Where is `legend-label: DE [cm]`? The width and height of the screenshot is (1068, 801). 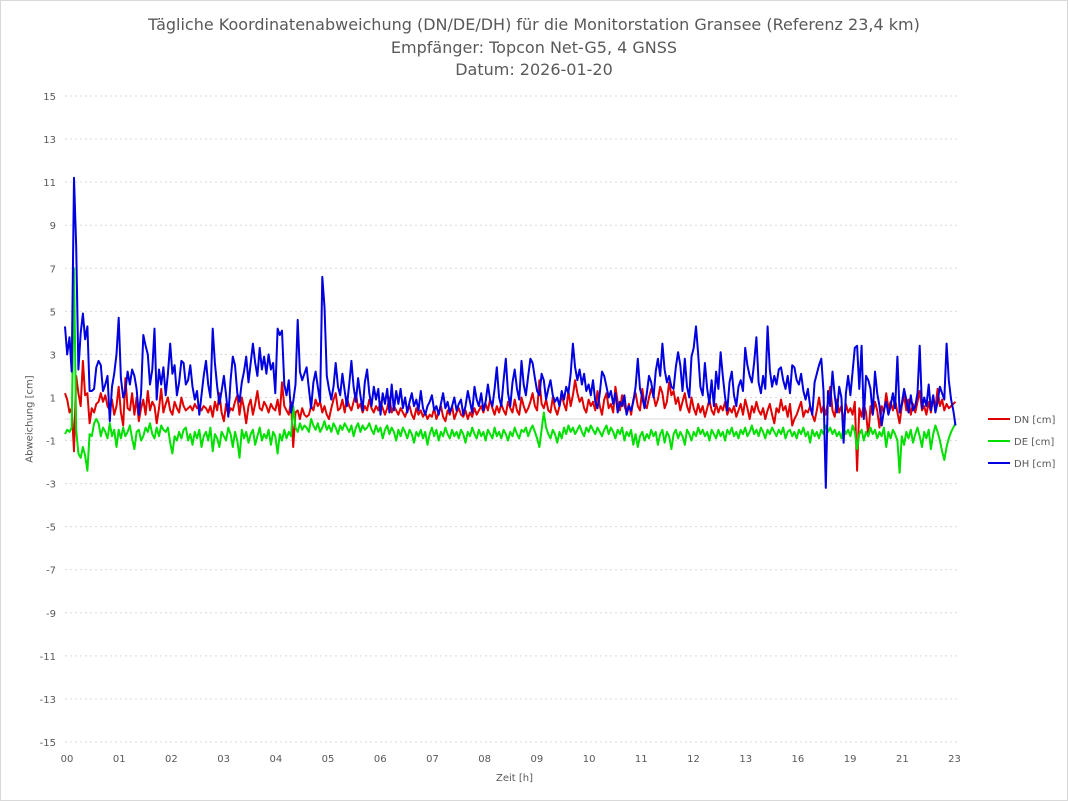 legend-label: DE [cm] is located at coordinates (1034, 442).